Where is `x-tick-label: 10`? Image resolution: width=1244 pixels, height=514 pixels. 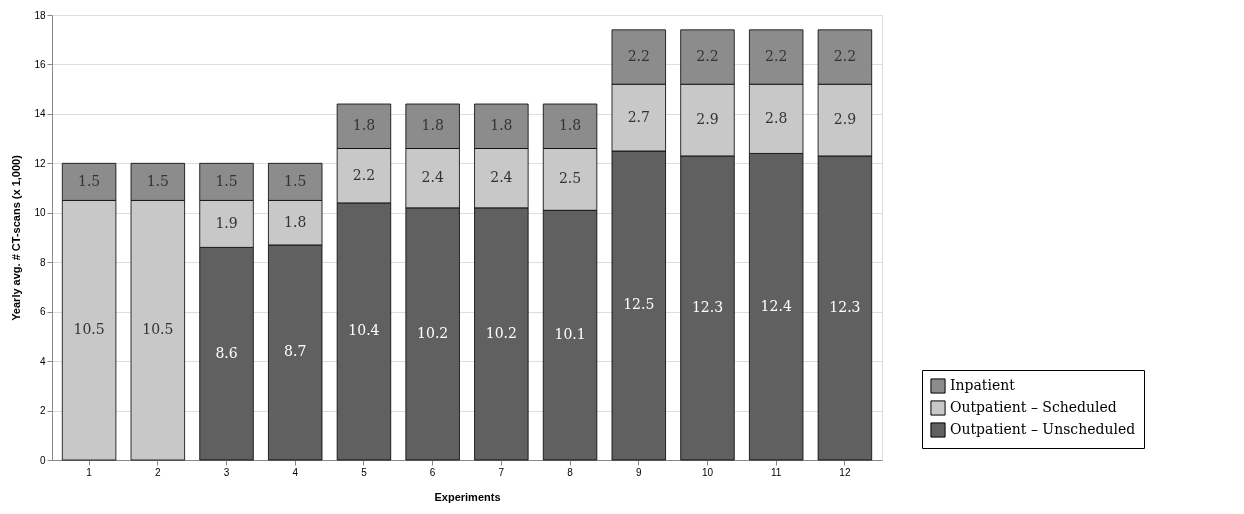
x-tick-label: 10 is located at coordinates (707, 472).